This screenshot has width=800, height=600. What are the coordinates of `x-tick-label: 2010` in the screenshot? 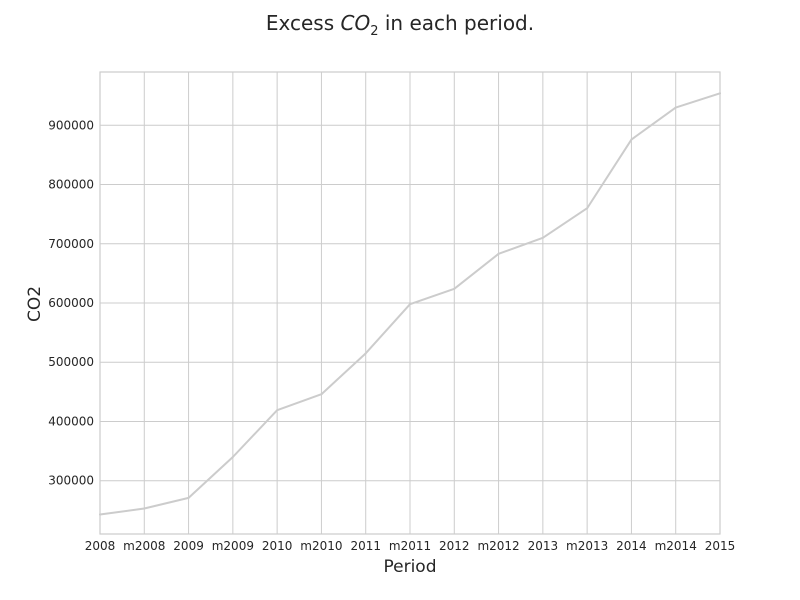 It's located at (277, 546).